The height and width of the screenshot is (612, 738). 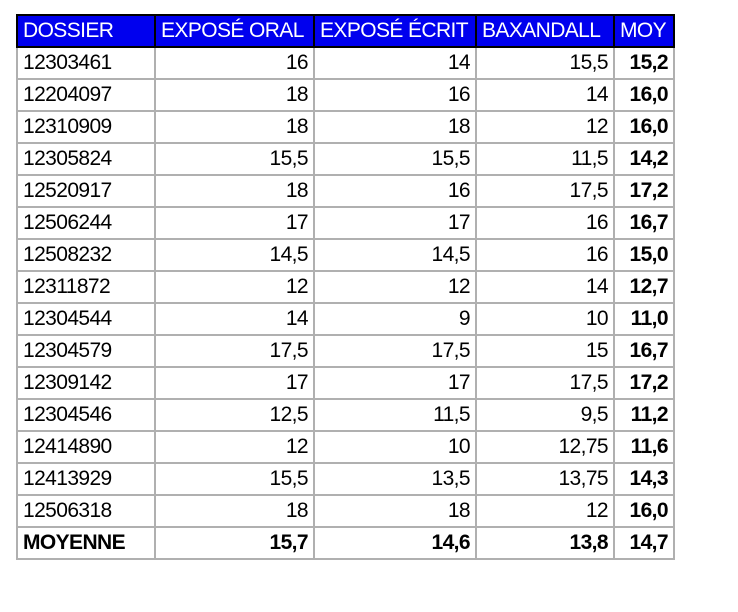 I want to click on cell-baxandall: 15,5, so click(x=545, y=63).